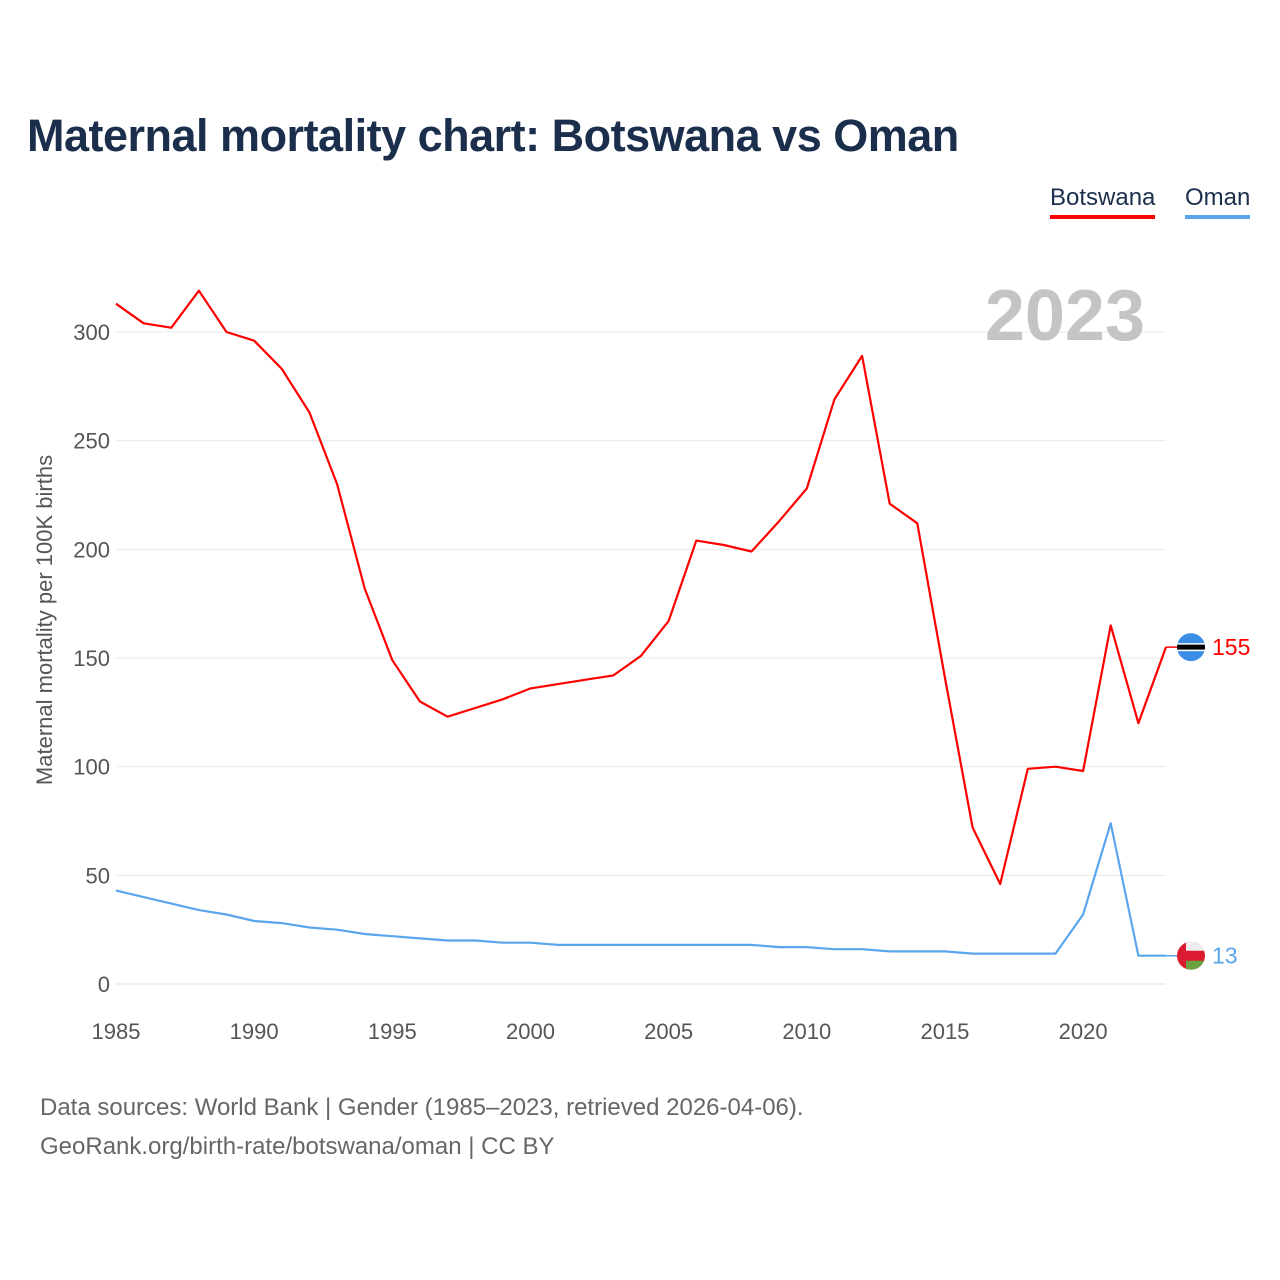 The width and height of the screenshot is (1280, 1280). What do you see at coordinates (98, 875) in the screenshot?
I see `y-tick-label: 50` at bounding box center [98, 875].